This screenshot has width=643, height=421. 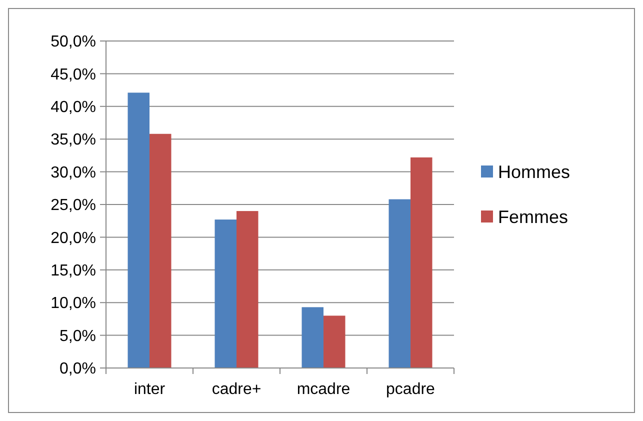 What do you see at coordinates (78, 369) in the screenshot?
I see `y-tick-label: 0,0%` at bounding box center [78, 369].